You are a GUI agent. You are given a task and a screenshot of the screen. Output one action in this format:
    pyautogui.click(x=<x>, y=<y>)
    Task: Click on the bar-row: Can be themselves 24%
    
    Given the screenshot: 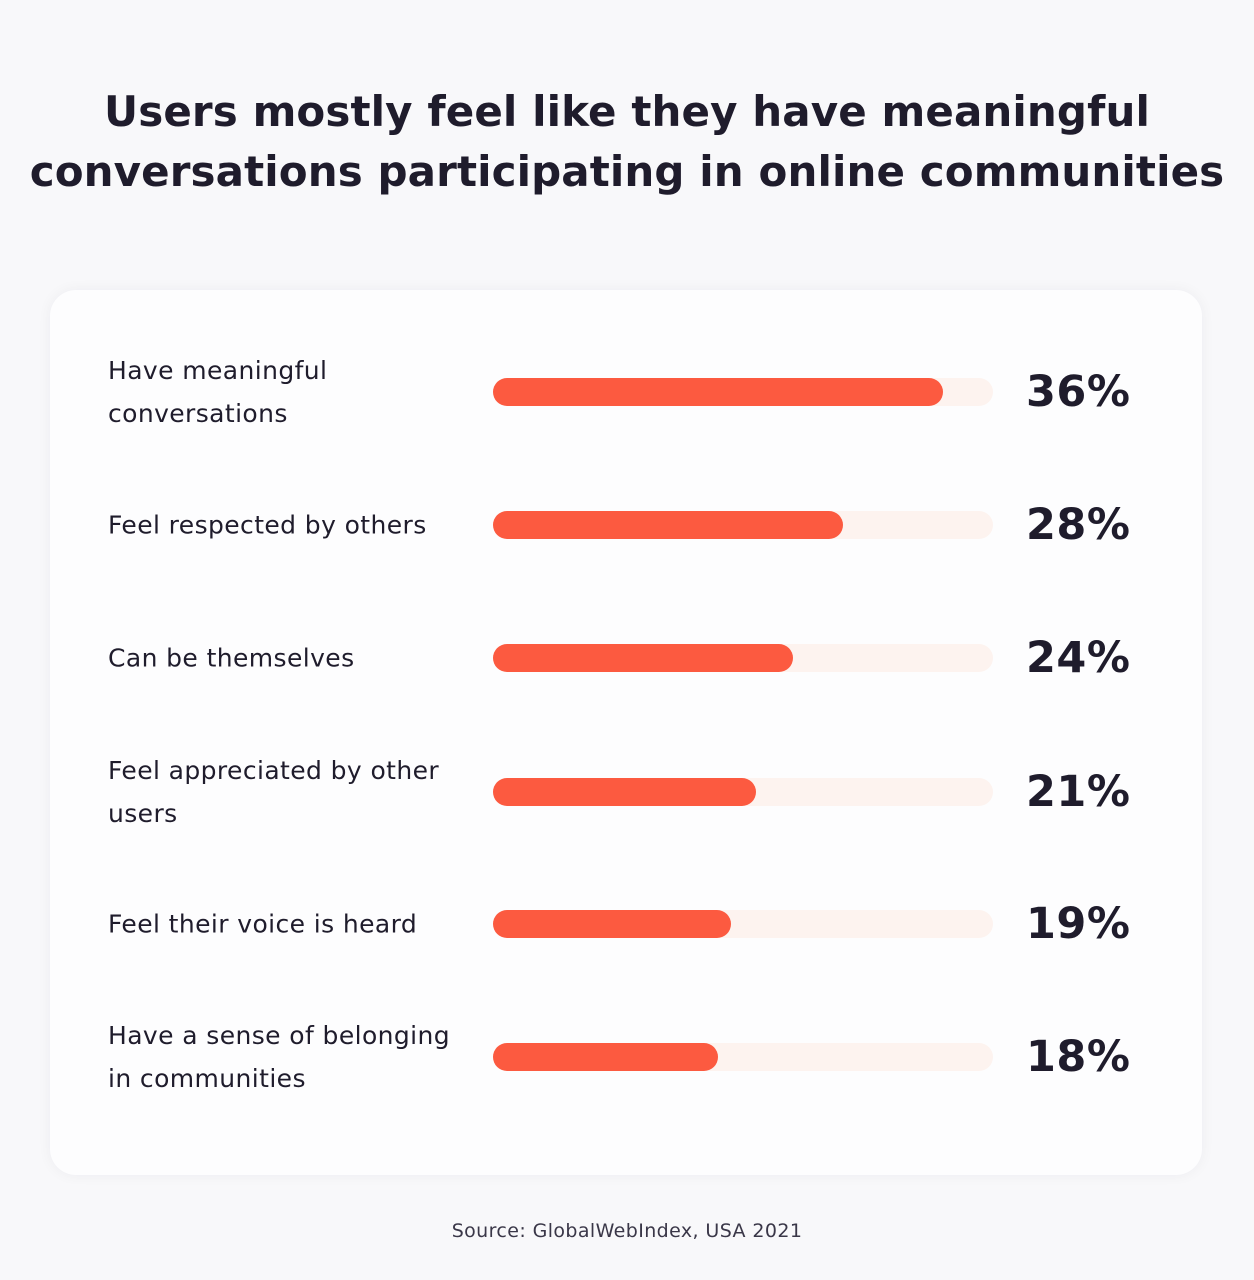 What is the action you would take?
    pyautogui.click(x=626, y=658)
    